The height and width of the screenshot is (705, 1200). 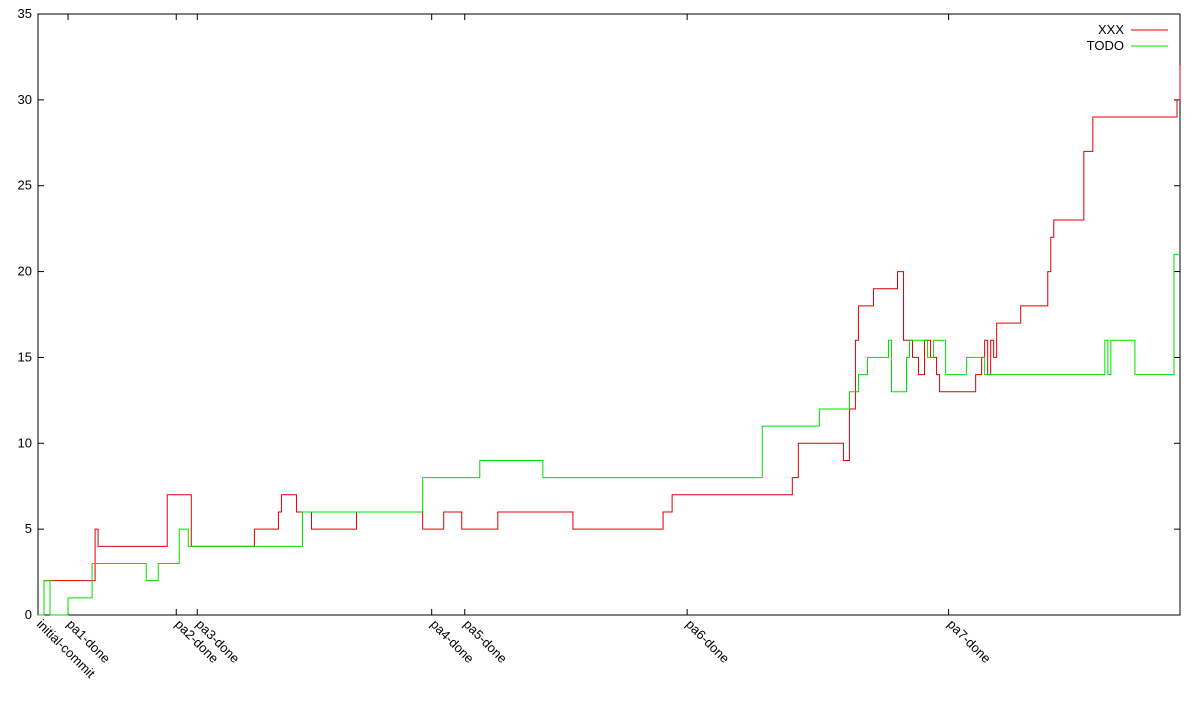 What do you see at coordinates (25, 99) in the screenshot?
I see `y-tick-label: 30` at bounding box center [25, 99].